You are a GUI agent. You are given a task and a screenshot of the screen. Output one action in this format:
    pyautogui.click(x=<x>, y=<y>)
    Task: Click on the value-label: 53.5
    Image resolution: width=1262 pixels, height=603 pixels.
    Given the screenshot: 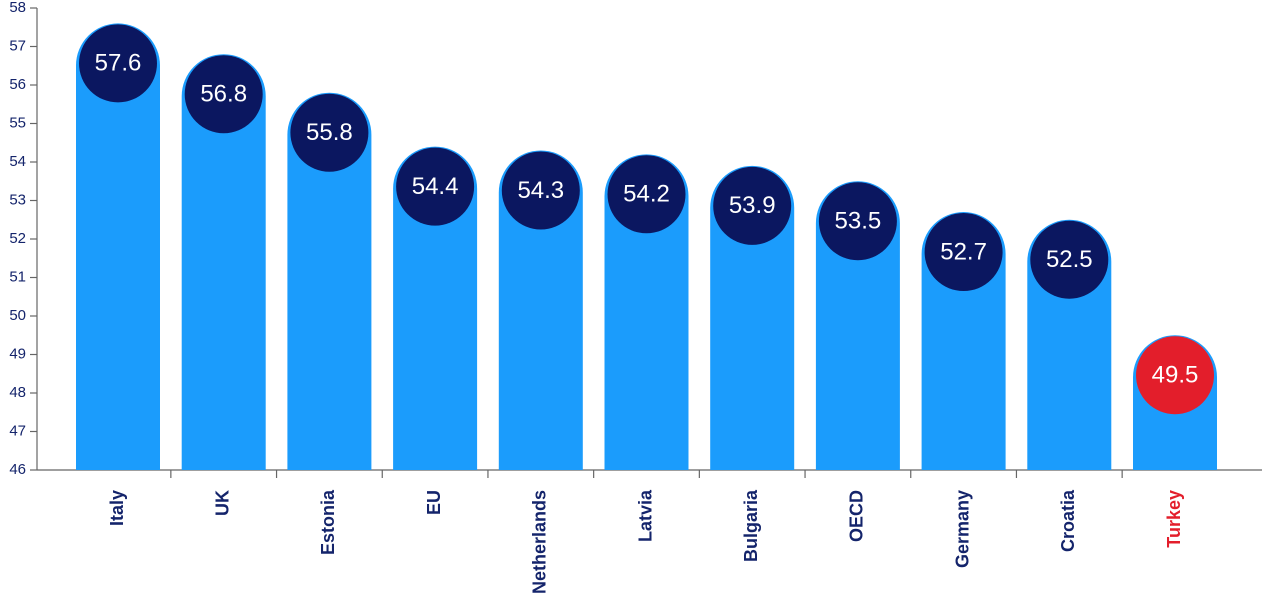 What is the action you would take?
    pyautogui.click(x=858, y=221)
    